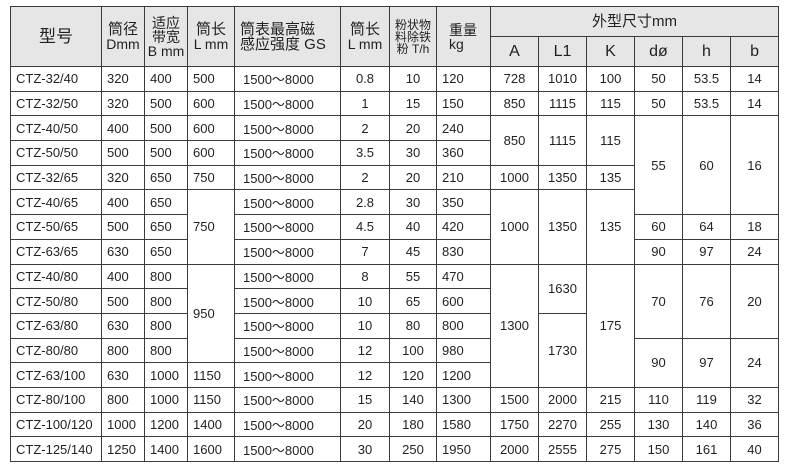 The image size is (785, 465). I want to click on table-cell: 50, so click(658, 103).